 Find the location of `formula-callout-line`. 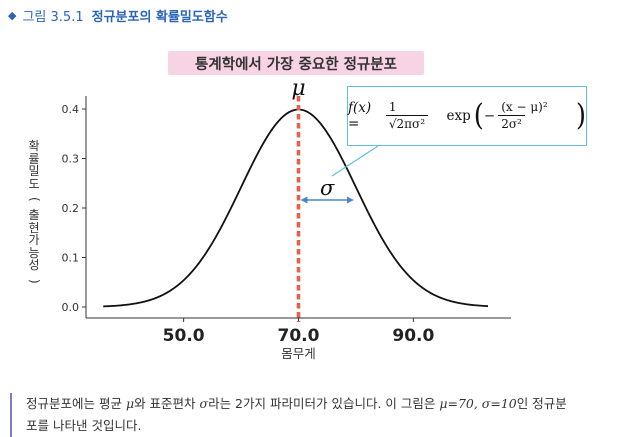

formula-callout-line is located at coordinates (355, 161).